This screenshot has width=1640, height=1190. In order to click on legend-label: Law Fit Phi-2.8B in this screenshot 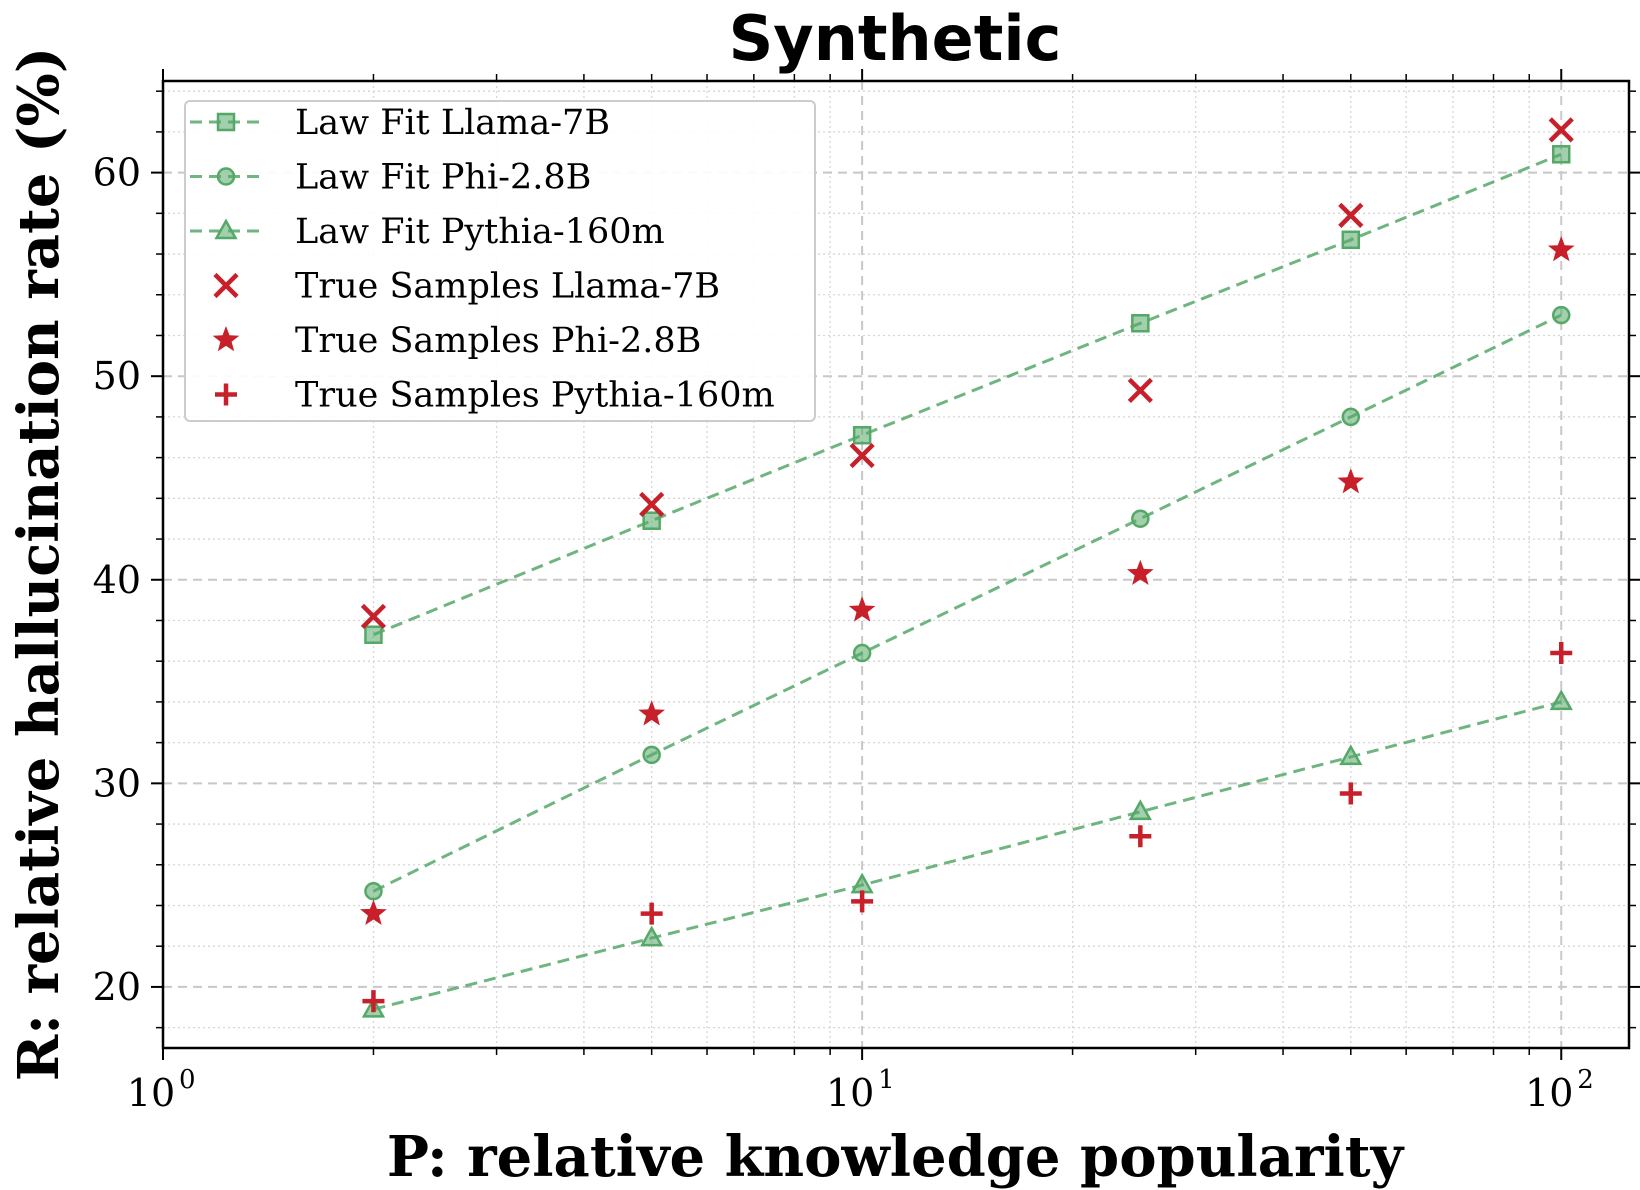, I will do `click(443, 178)`.